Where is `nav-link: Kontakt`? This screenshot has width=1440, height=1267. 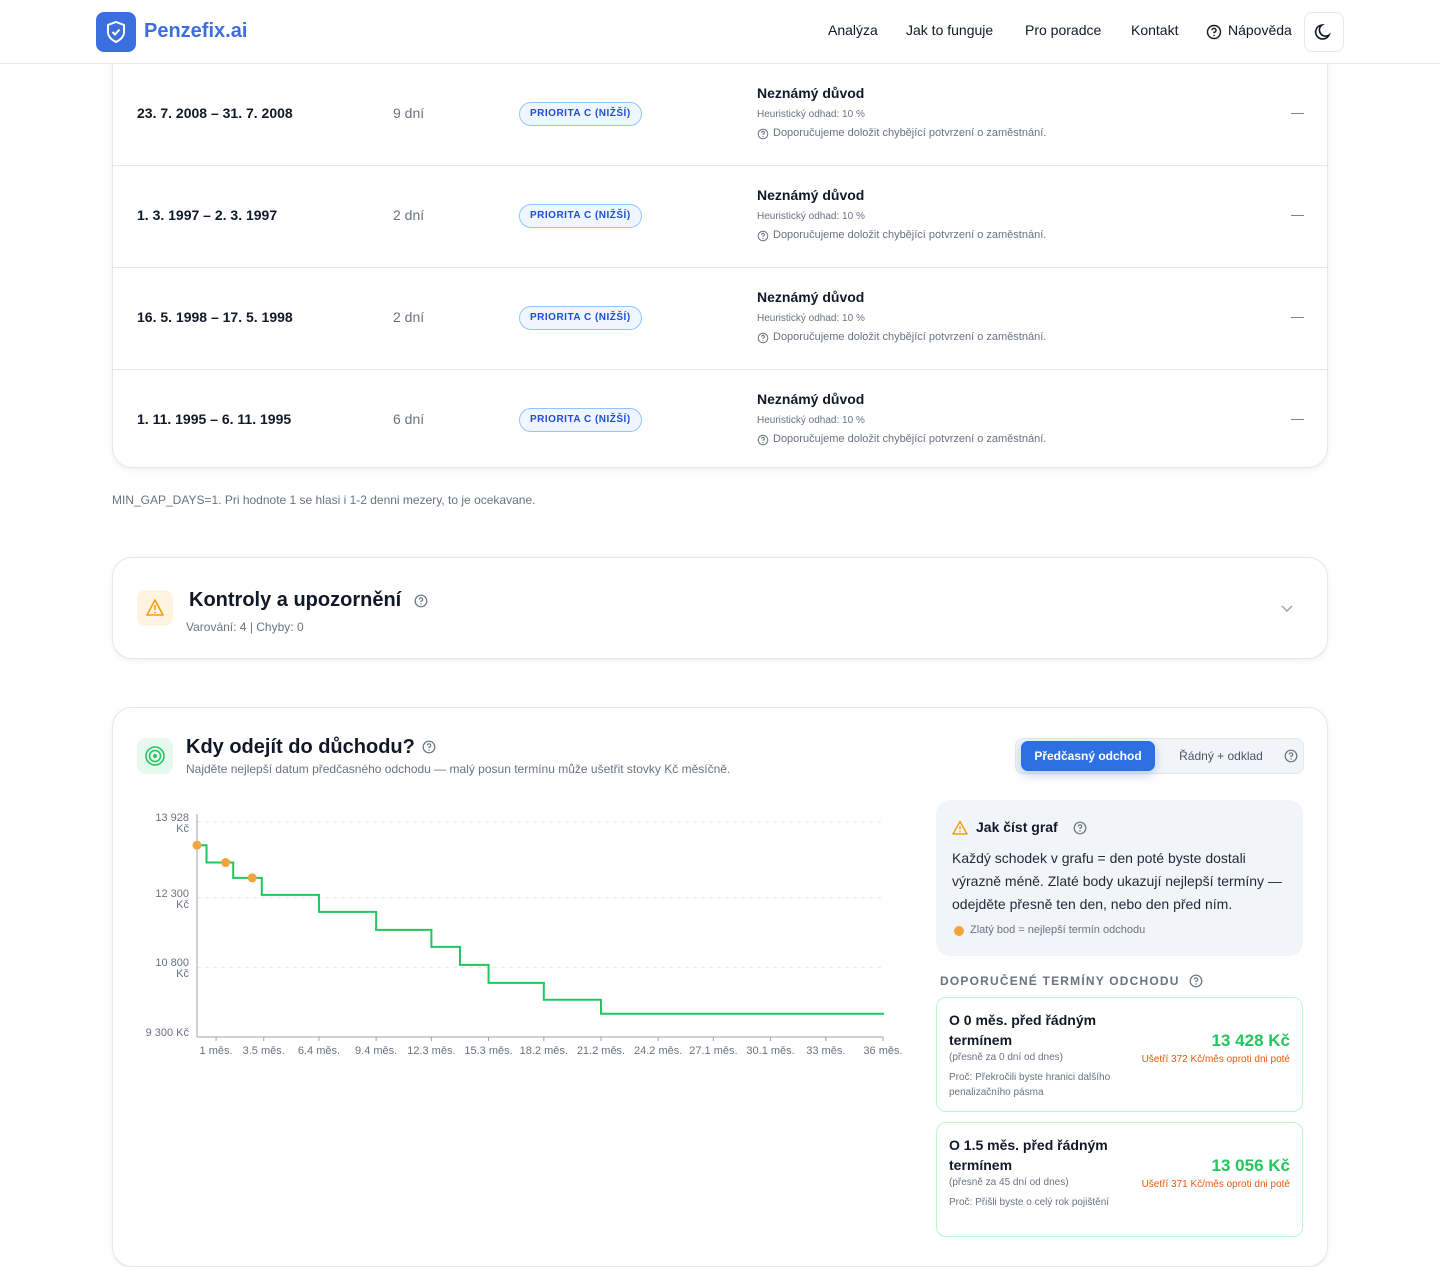
nav-link: Kontakt is located at coordinates (1155, 30).